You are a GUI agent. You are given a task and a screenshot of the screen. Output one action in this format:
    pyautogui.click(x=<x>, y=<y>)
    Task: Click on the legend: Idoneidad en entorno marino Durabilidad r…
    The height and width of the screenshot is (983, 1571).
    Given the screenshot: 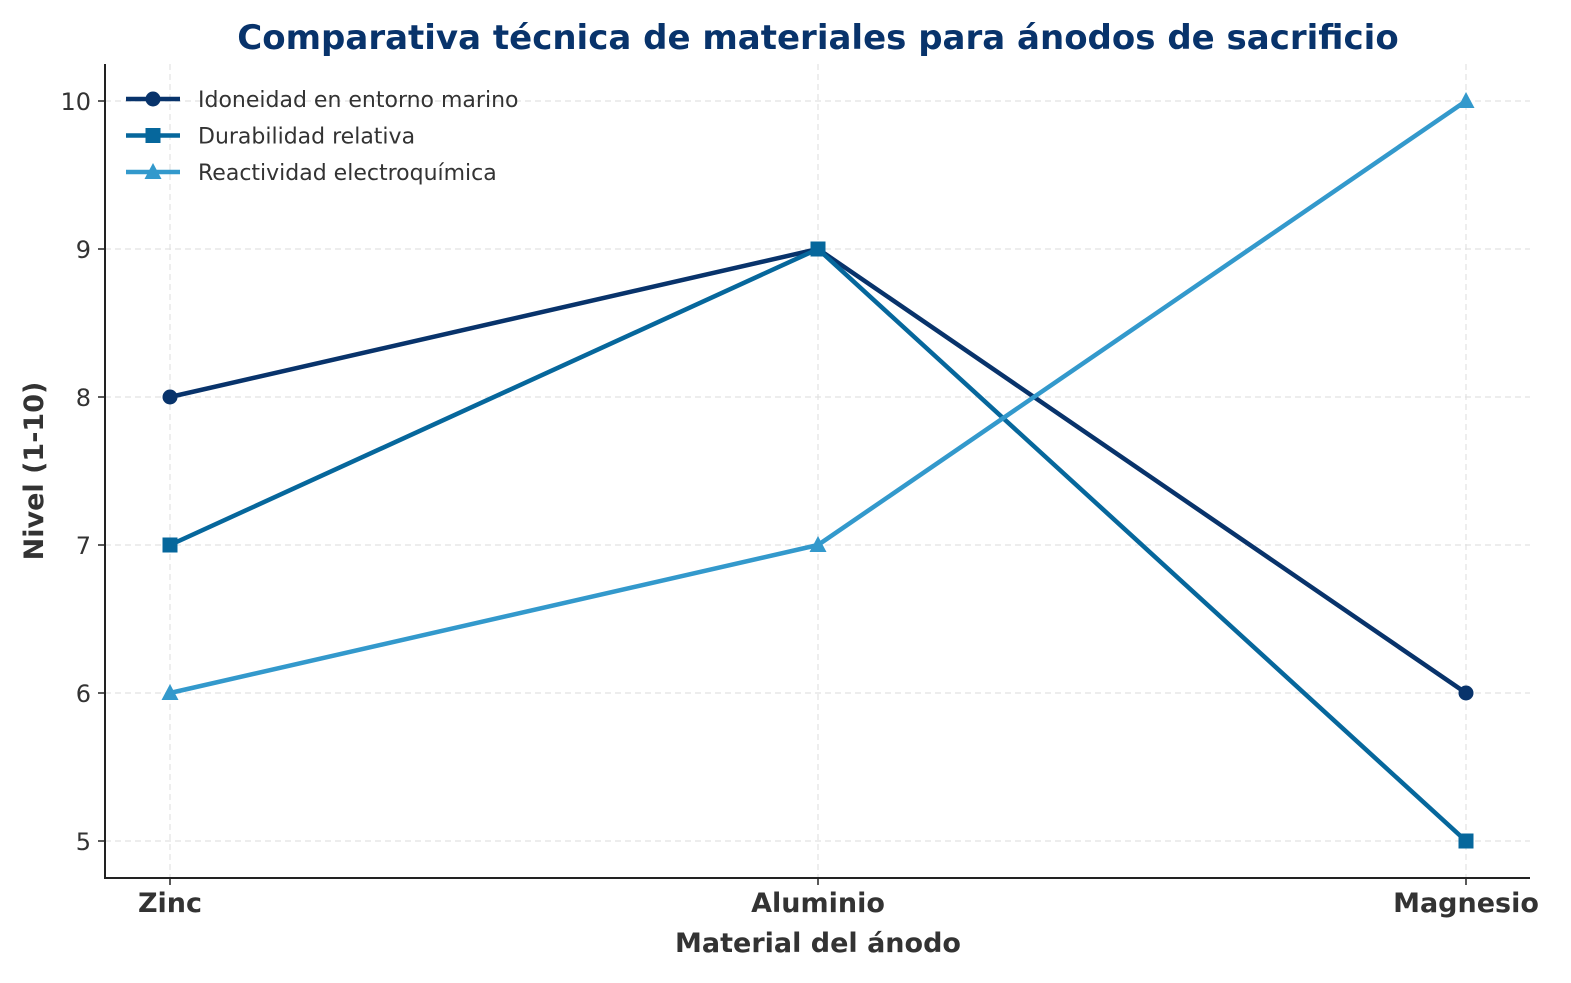 What is the action you would take?
    pyautogui.click(x=322, y=137)
    